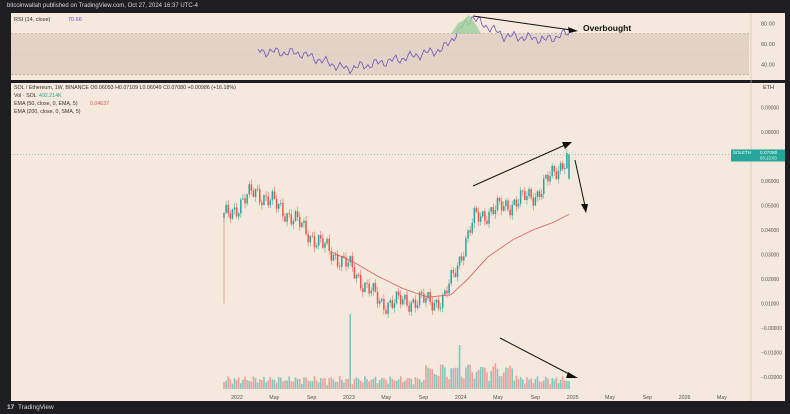 The height and width of the screenshot is (414, 790). Describe the element at coordinates (685, 398) in the screenshot. I see `x-tick-label: 2026` at that location.